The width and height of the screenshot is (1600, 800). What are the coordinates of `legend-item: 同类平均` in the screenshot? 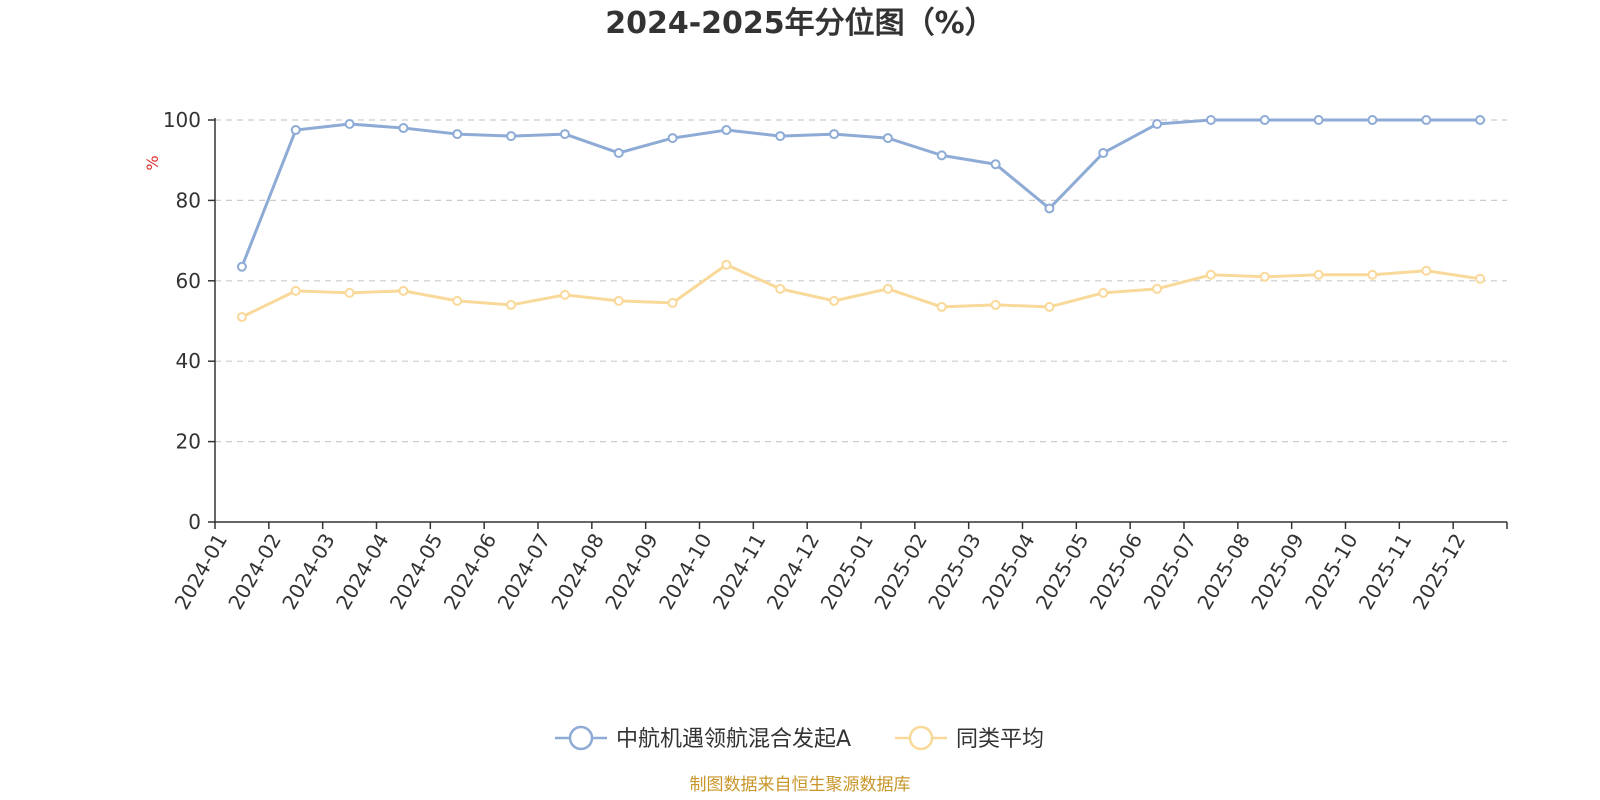 It's located at (969, 738).